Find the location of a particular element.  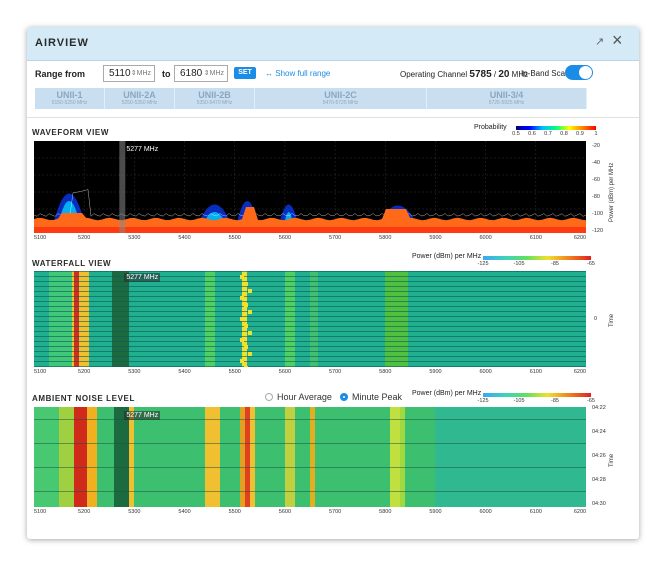

waveform-y-label: Power (dBm) per MHz is located at coordinates (612, 192).